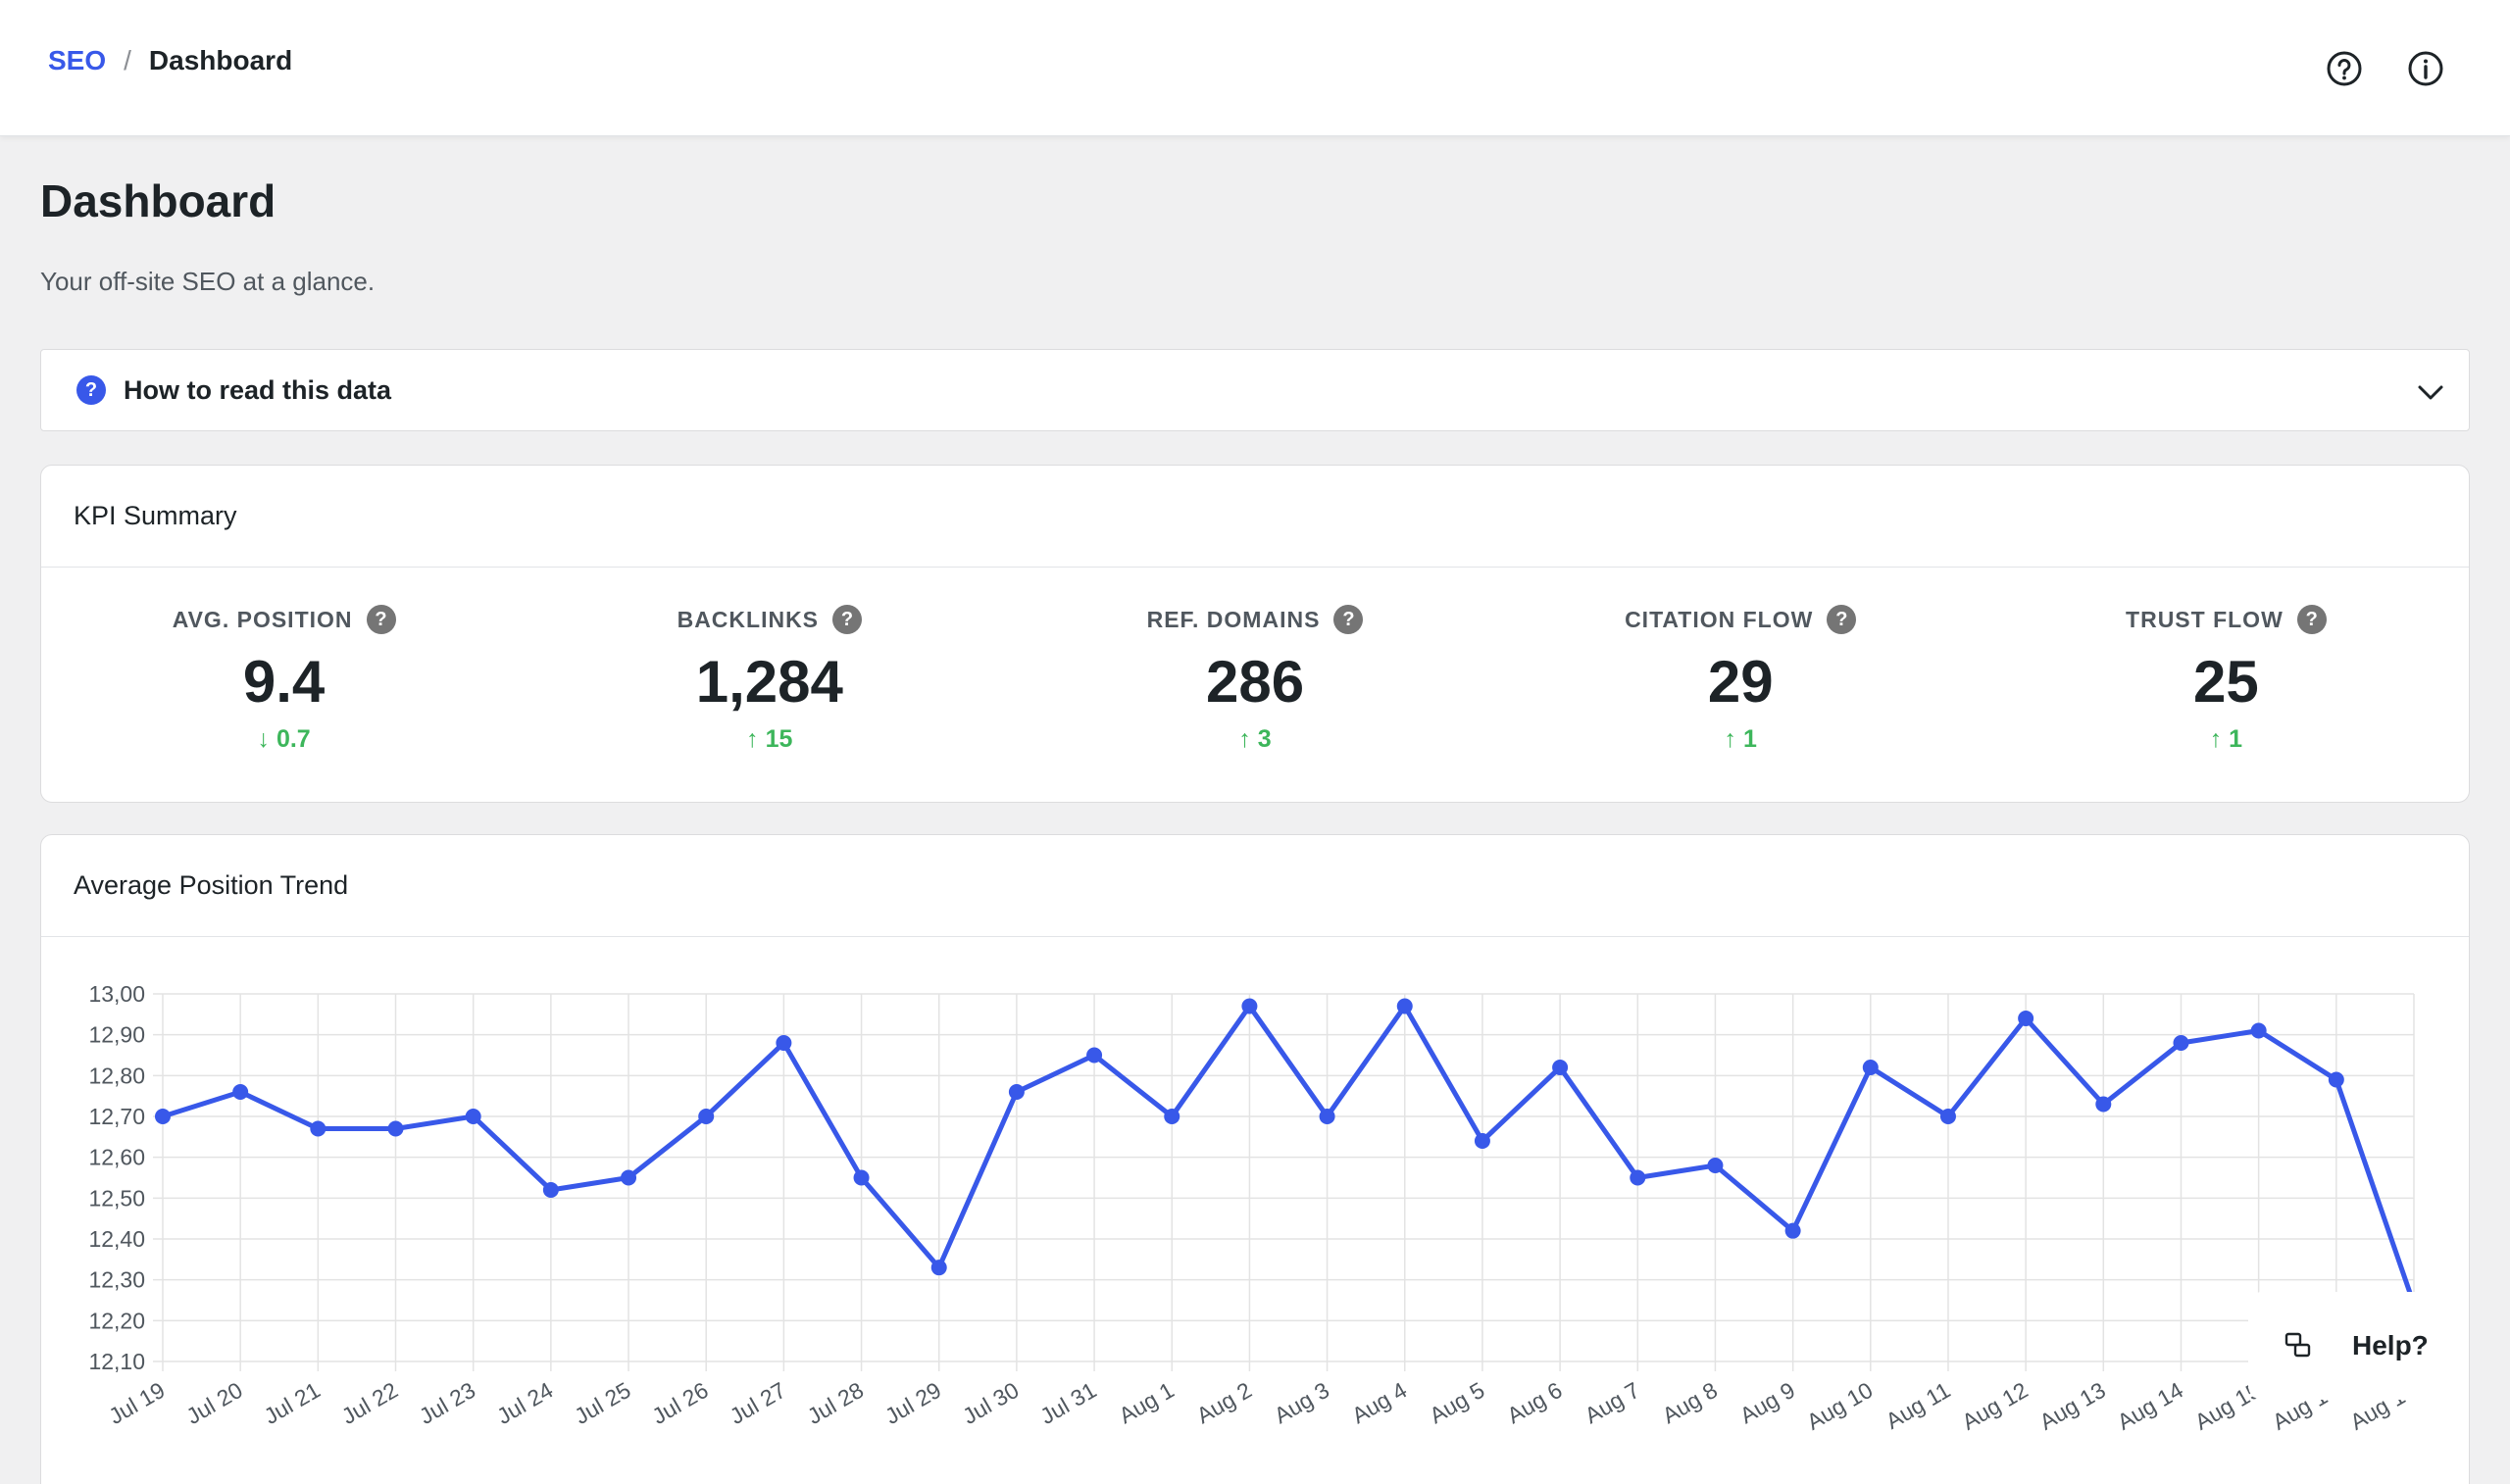 The height and width of the screenshot is (1484, 2510). Describe the element at coordinates (284, 682) in the screenshot. I see `kpi-value: 9.4` at that location.